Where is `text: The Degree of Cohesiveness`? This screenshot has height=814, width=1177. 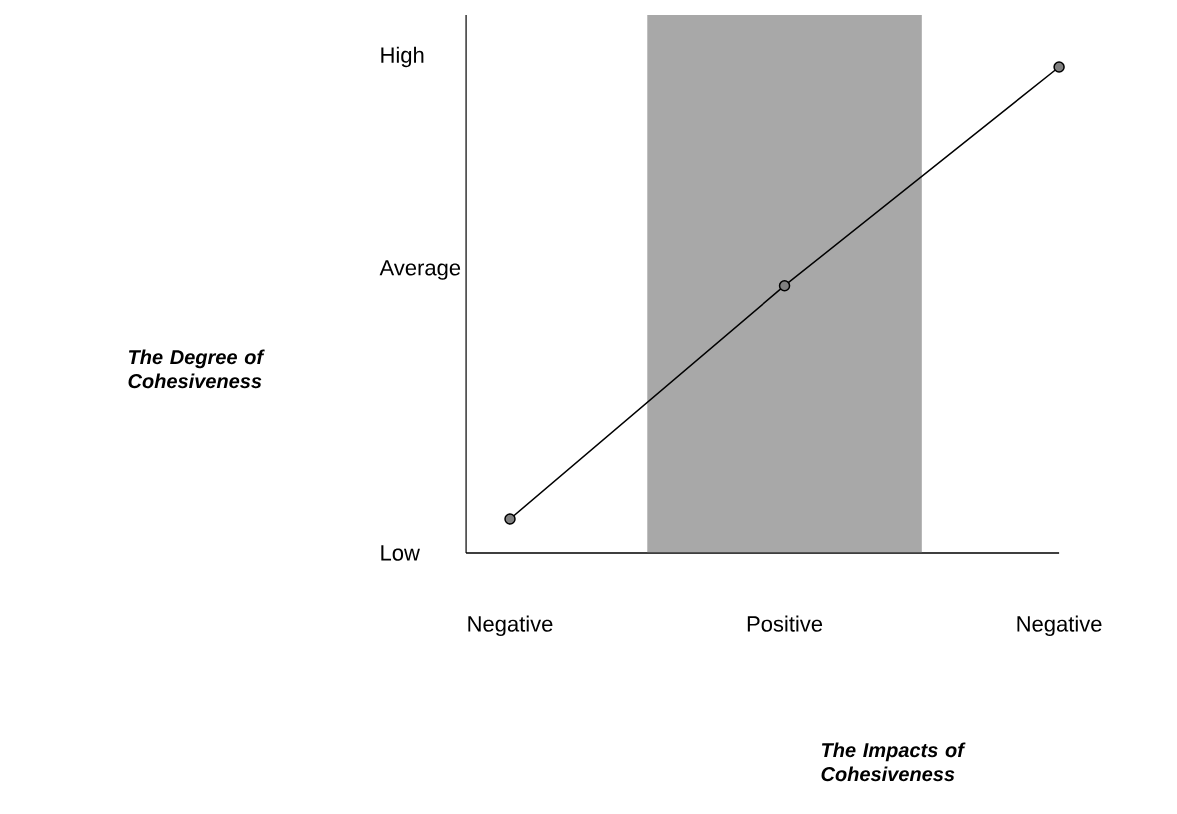
text: The Degree of Cohesiveness is located at coordinates (196, 369).